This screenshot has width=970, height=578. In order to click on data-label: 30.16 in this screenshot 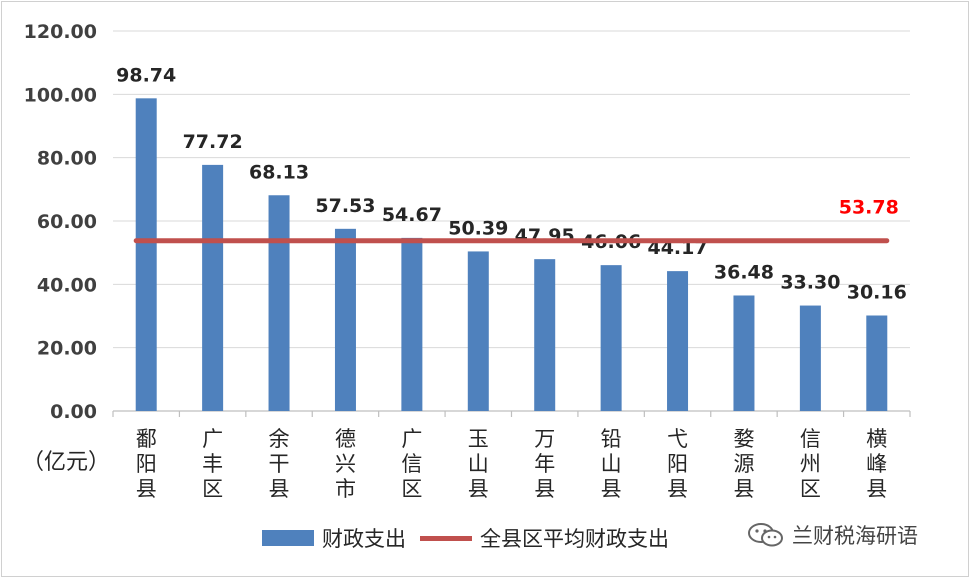, I will do `click(877, 292)`.